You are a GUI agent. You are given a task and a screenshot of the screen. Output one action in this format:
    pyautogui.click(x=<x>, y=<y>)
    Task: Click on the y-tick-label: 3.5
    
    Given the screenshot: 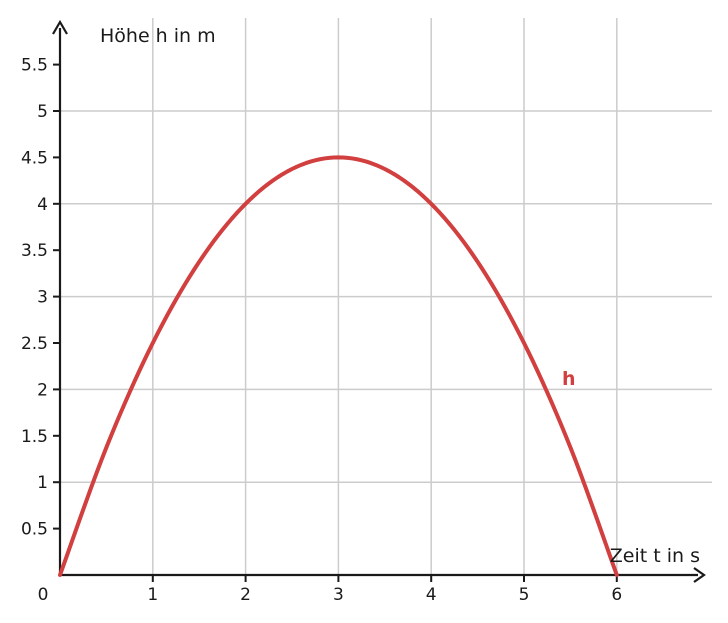 What is the action you would take?
    pyautogui.click(x=34, y=251)
    